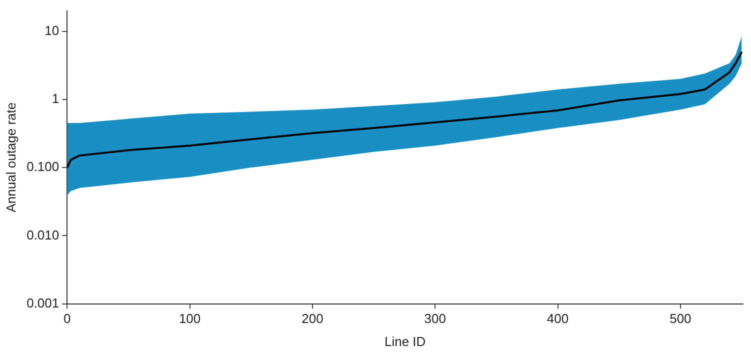  Describe the element at coordinates (313, 318) in the screenshot. I see `x-tick-label: 200` at that location.